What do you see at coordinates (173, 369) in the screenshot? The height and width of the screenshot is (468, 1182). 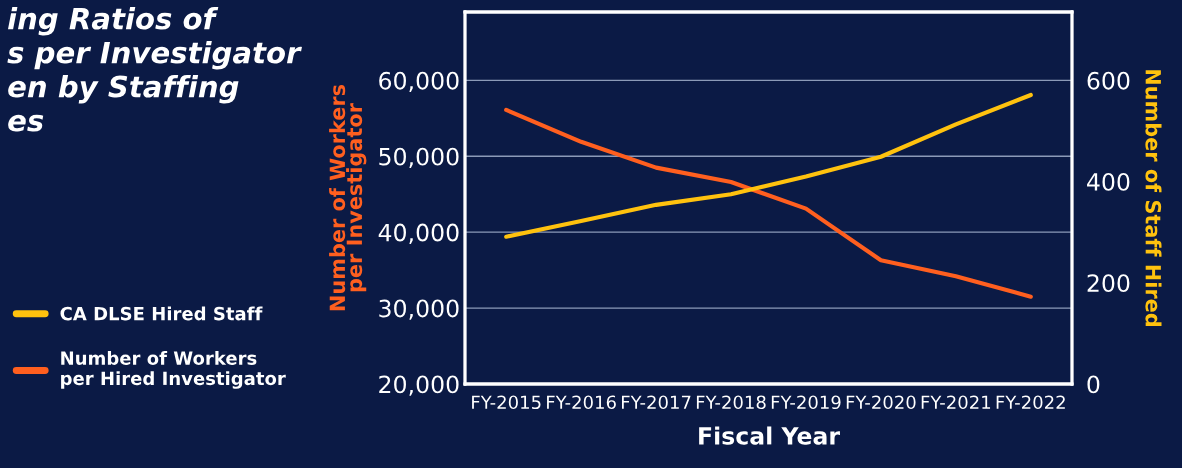 I see `legend-label: Number of Workers per Hired Investigator` at bounding box center [173, 369].